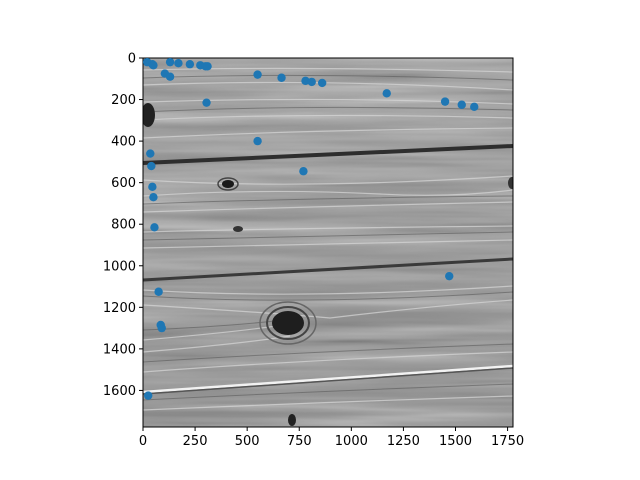  What do you see at coordinates (143, 441) in the screenshot?
I see `x-tick-label: 0` at bounding box center [143, 441].